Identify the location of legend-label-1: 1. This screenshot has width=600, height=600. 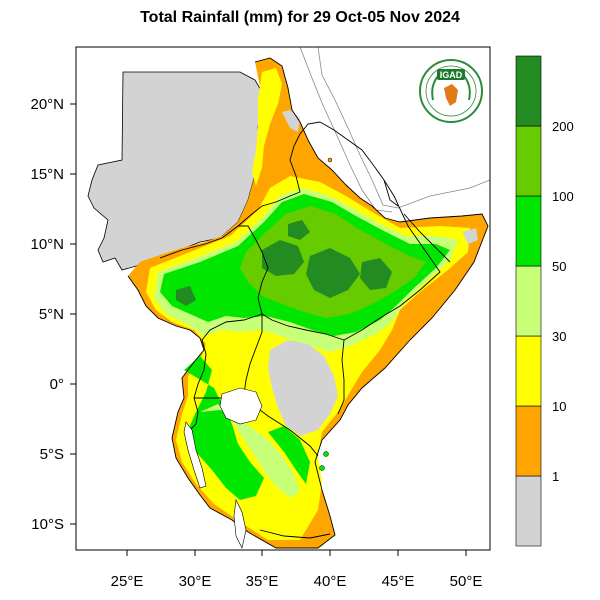
(555, 476).